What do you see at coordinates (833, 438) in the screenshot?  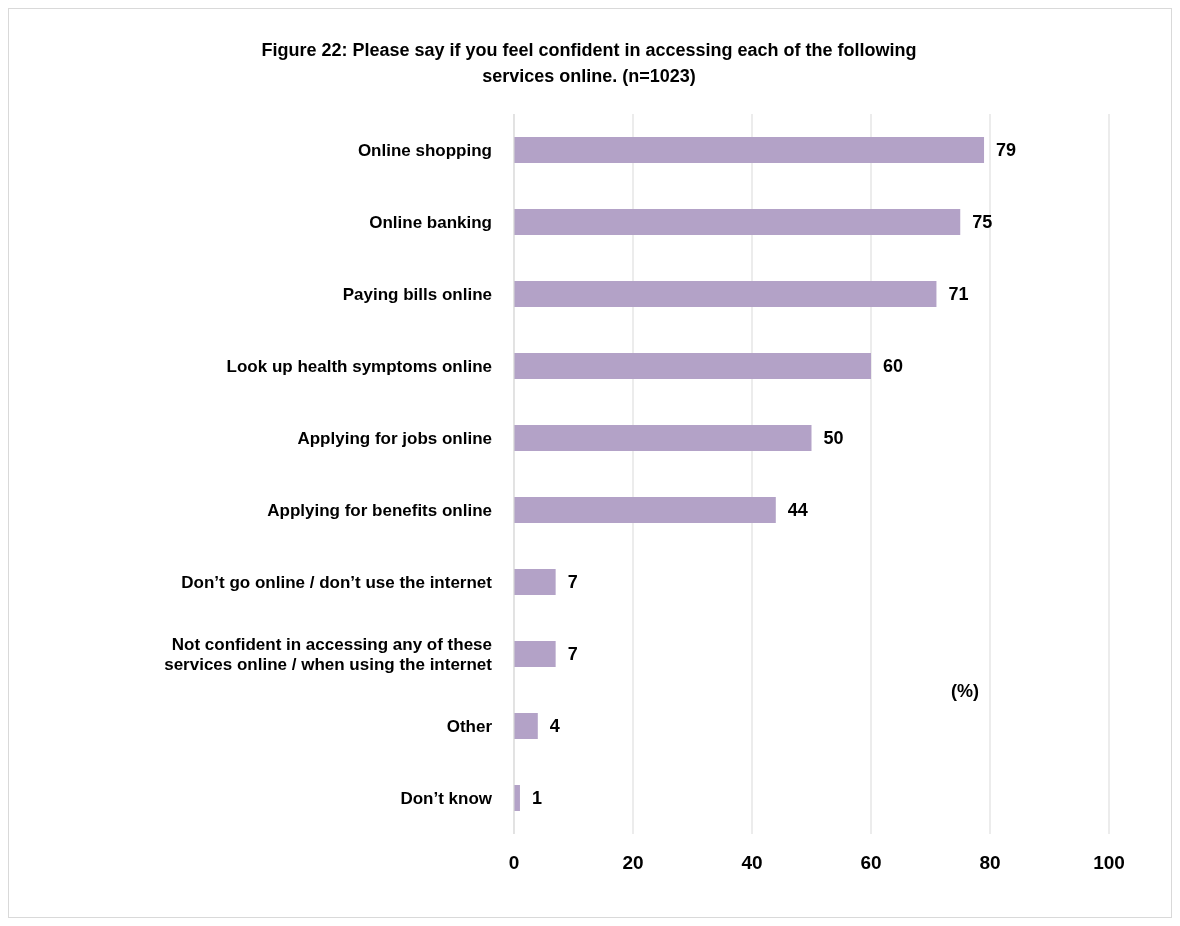 I see `data-label: 50` at bounding box center [833, 438].